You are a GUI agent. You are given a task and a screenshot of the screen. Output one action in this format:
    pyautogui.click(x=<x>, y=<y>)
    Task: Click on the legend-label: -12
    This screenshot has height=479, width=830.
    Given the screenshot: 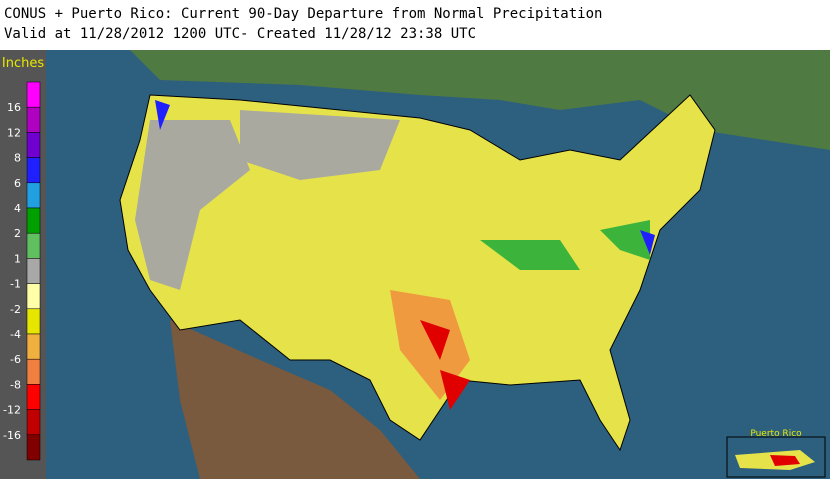 What is the action you would take?
    pyautogui.click(x=12, y=410)
    